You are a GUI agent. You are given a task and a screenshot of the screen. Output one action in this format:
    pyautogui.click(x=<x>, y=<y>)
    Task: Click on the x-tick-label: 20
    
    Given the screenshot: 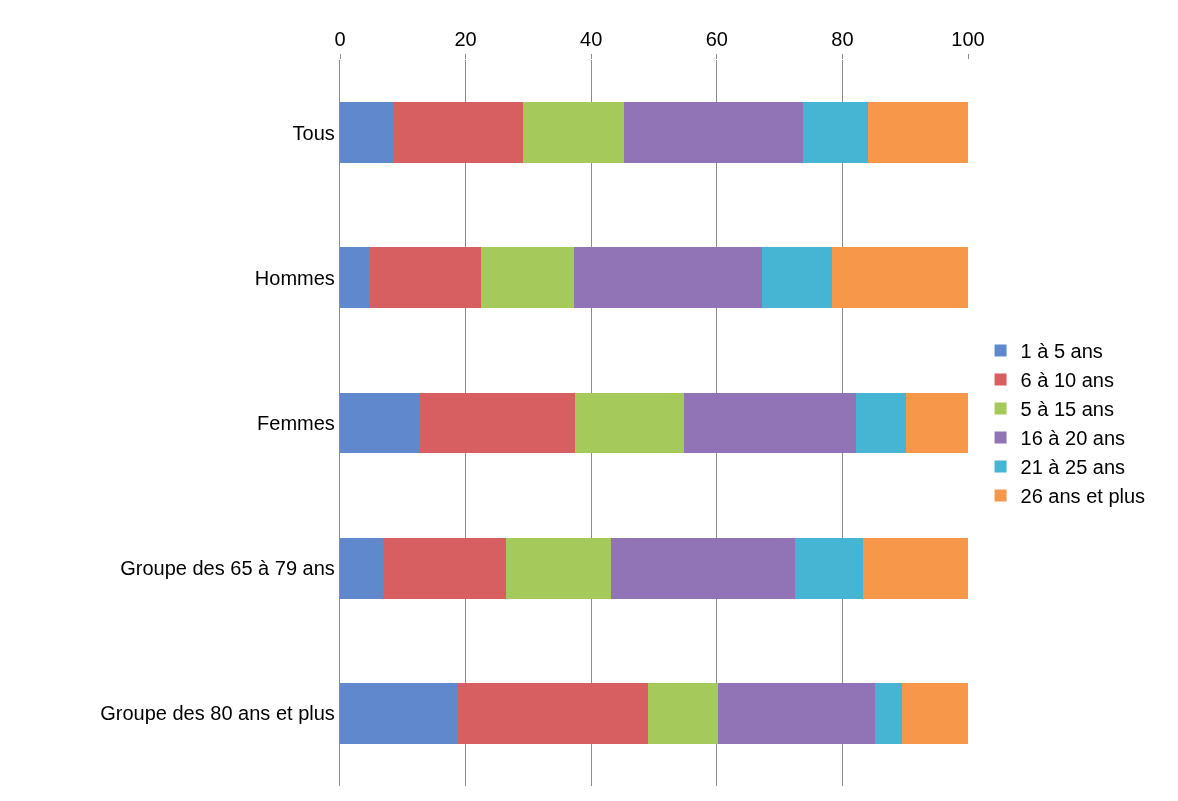 What is the action you would take?
    pyautogui.click(x=465, y=39)
    